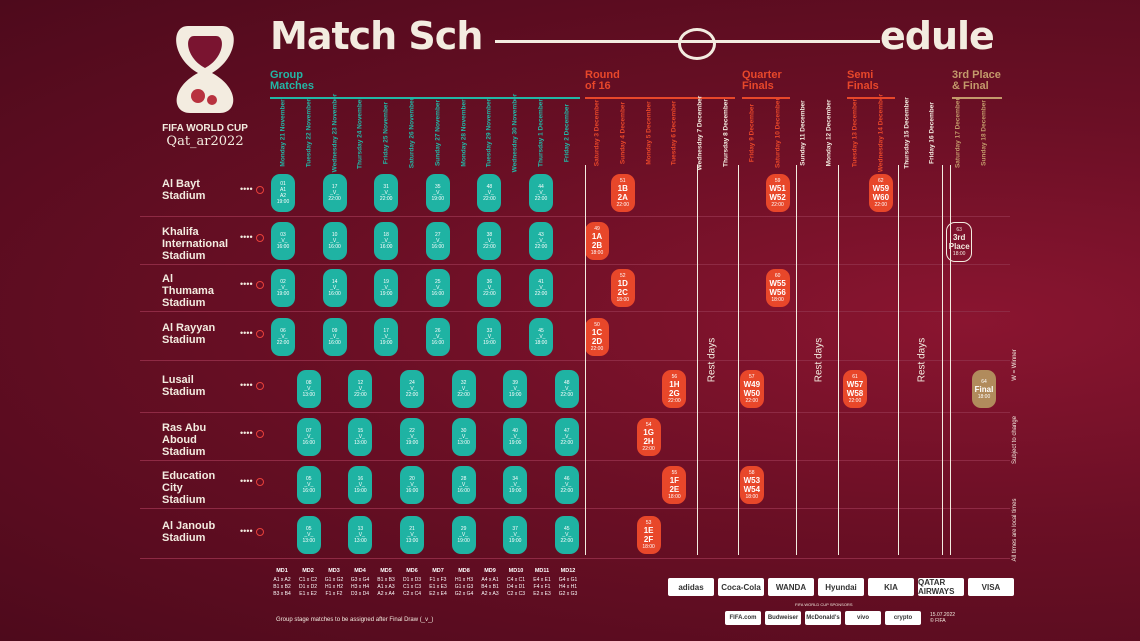 The height and width of the screenshot is (641, 1140). I want to click on row-divider, so click(575, 264).